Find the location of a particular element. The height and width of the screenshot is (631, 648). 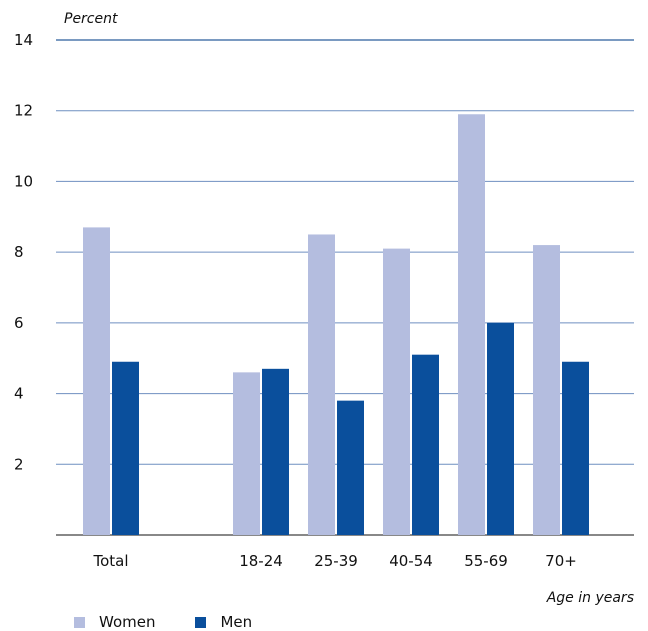

y-tick-label: 4 is located at coordinates (19, 394).